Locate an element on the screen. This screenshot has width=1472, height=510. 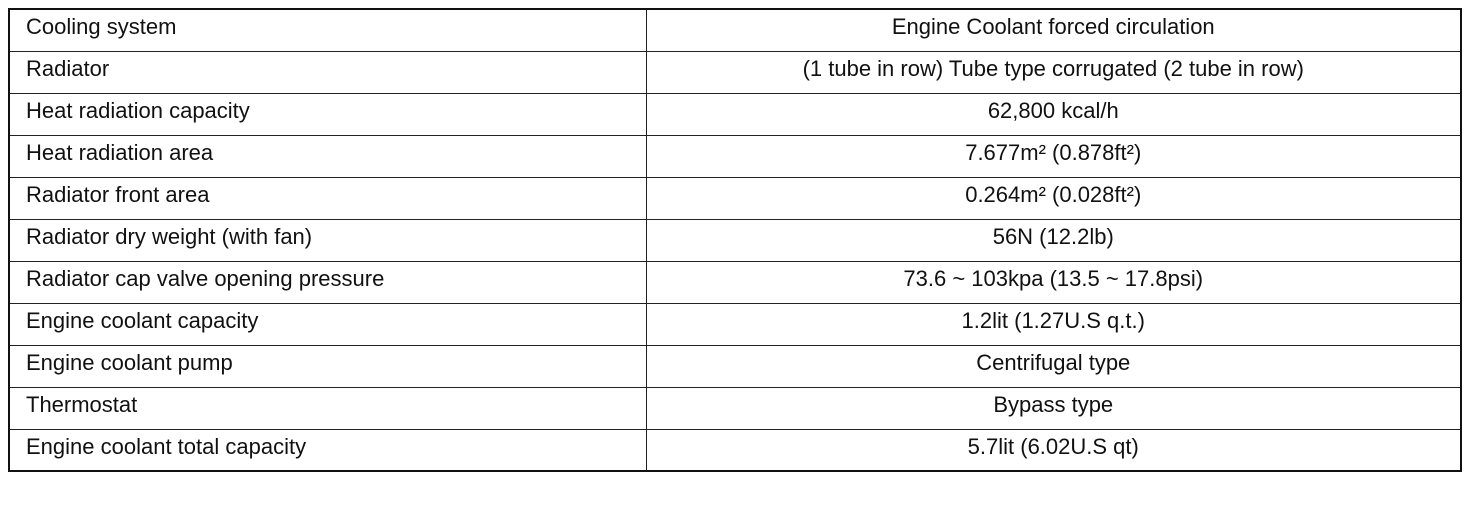
table-row: Engine coolant pump Centrifugal type is located at coordinates (735, 366).